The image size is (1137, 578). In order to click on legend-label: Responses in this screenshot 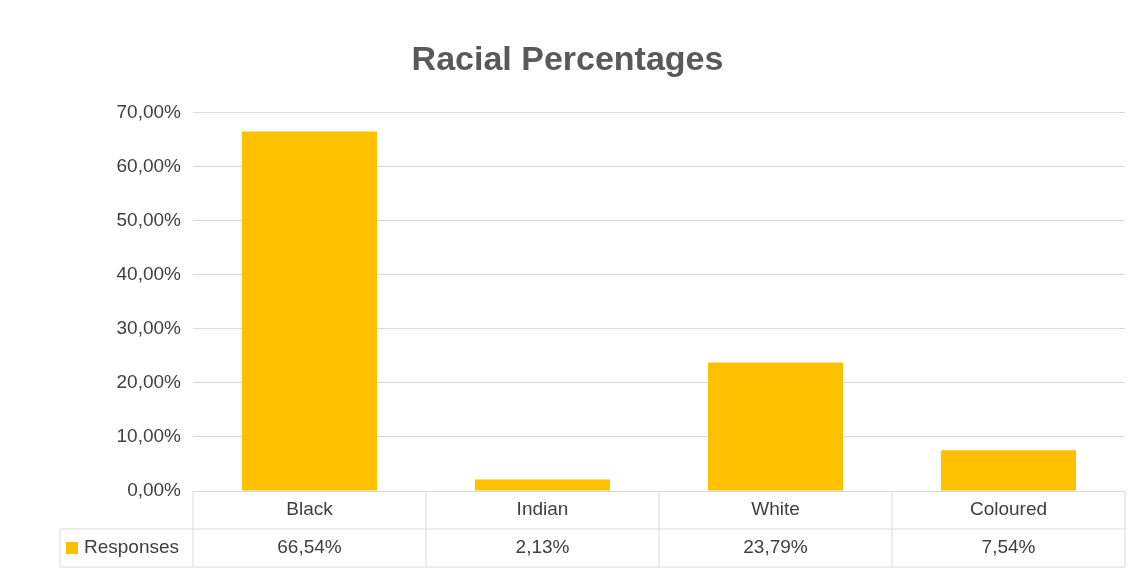, I will do `click(132, 547)`.